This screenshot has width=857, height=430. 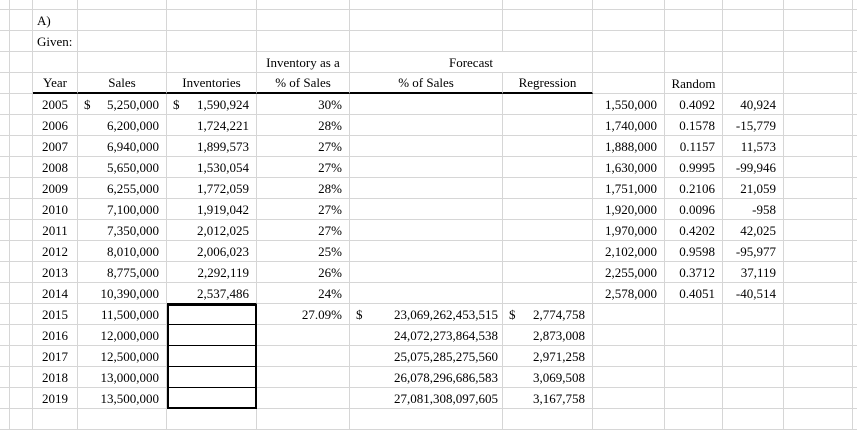 I want to click on cell-forecast-regression-2019: 3,167,758, so click(x=548, y=398).